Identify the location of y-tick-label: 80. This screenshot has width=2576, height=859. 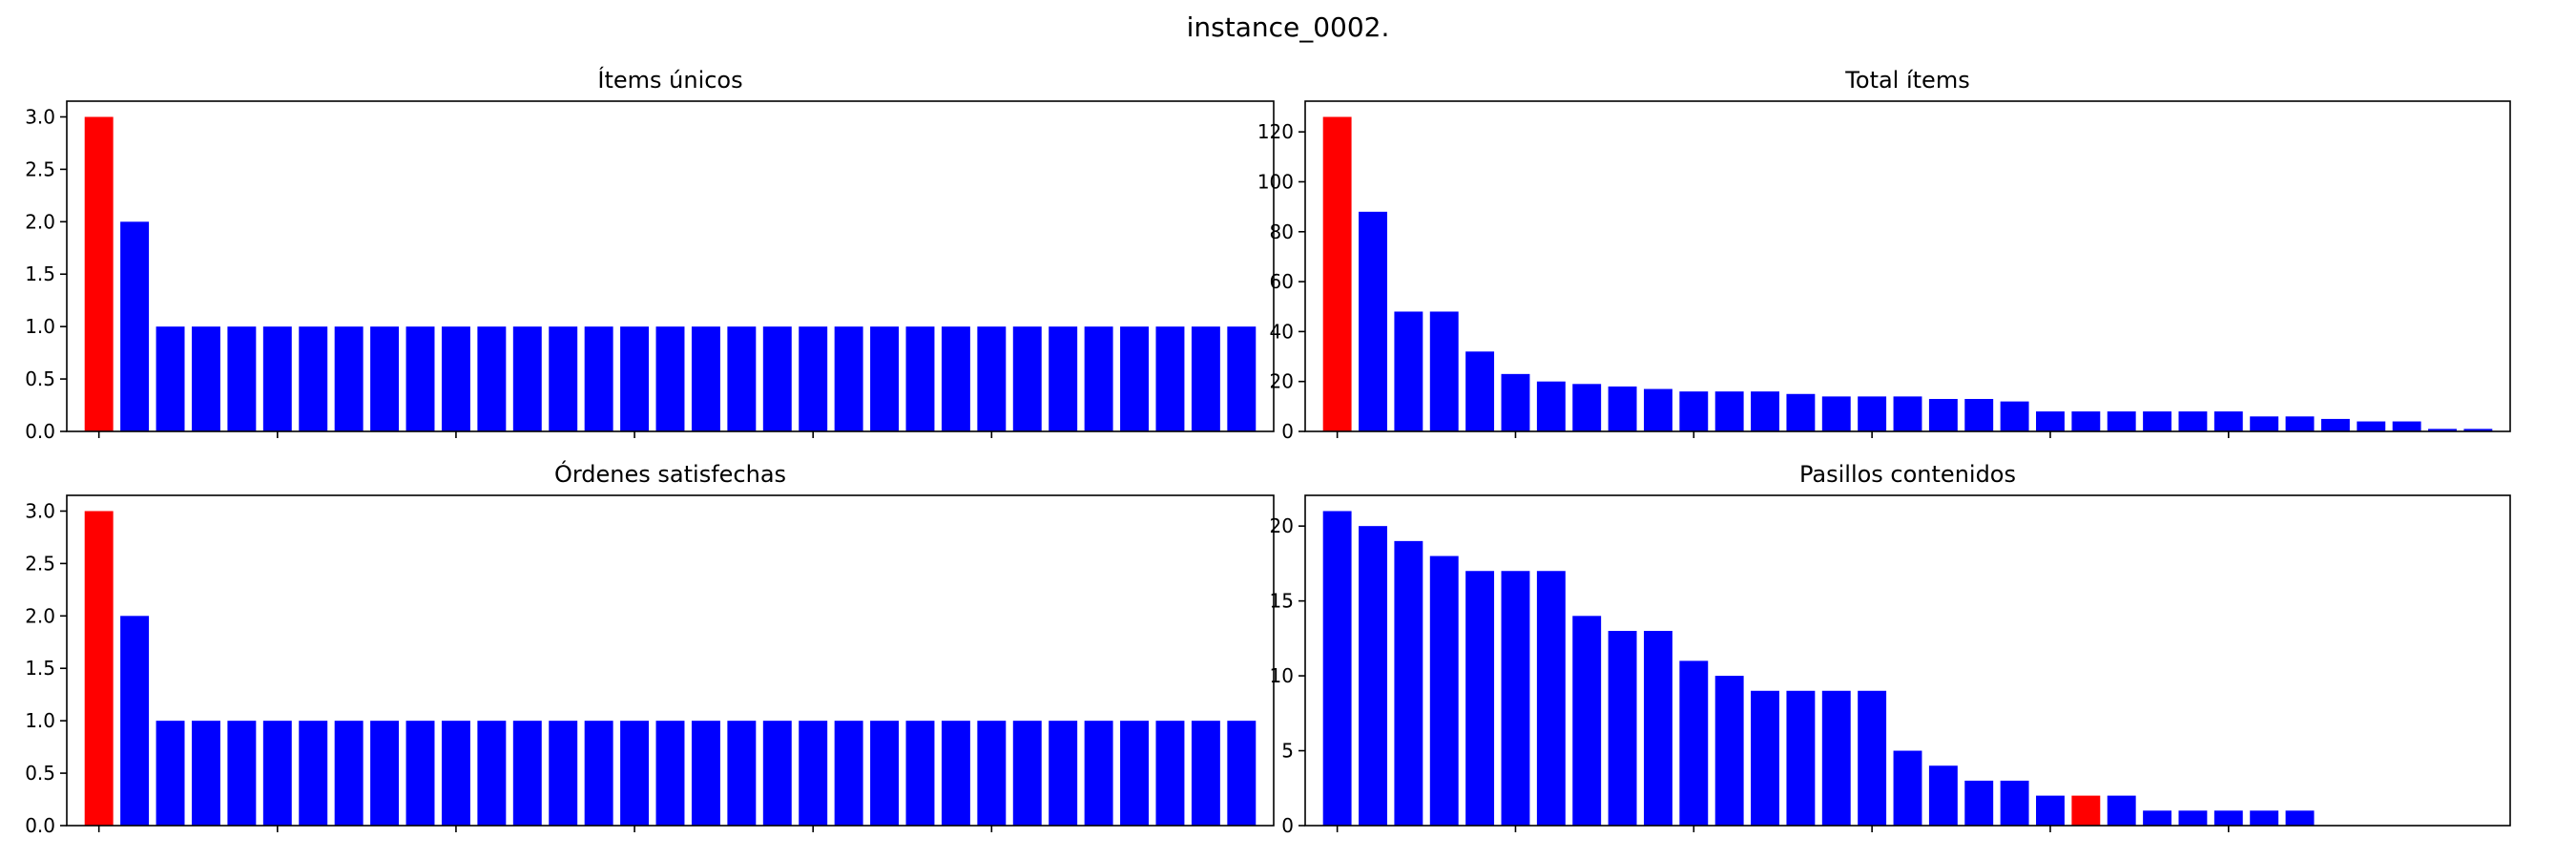
(1282, 231).